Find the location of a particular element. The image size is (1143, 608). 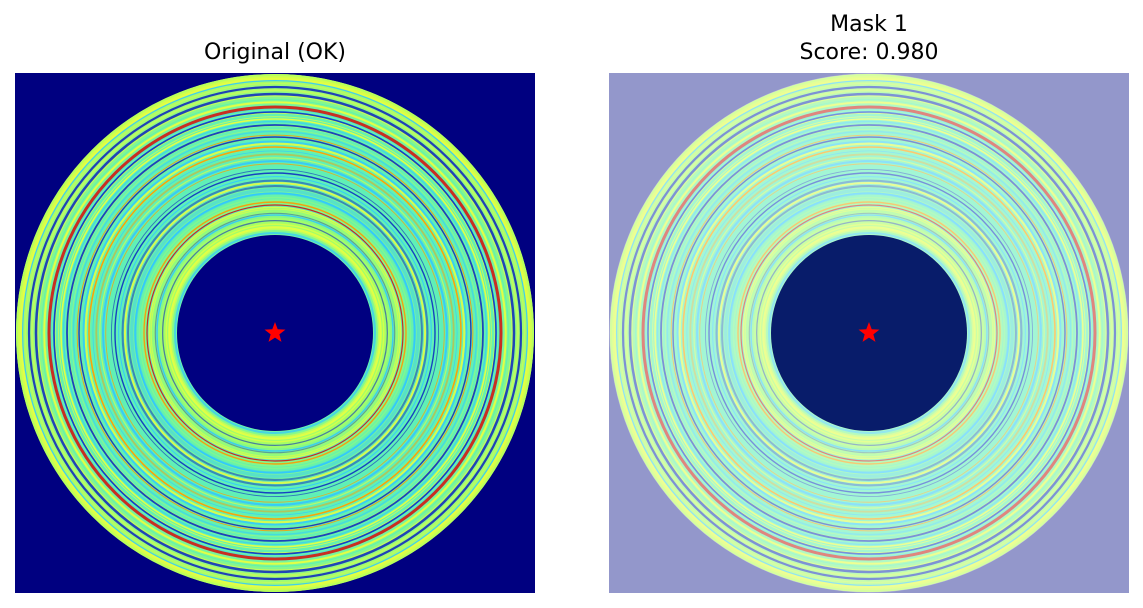

original-title: Original (OK) is located at coordinates (275, 52).